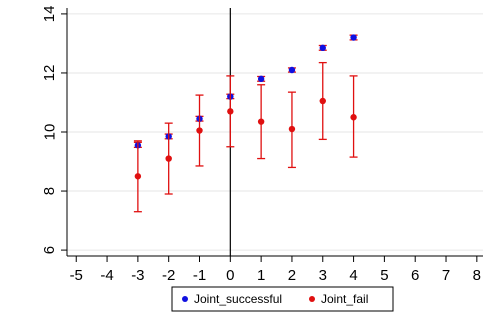  I want to click on x-tick-label: -5, so click(76, 275).